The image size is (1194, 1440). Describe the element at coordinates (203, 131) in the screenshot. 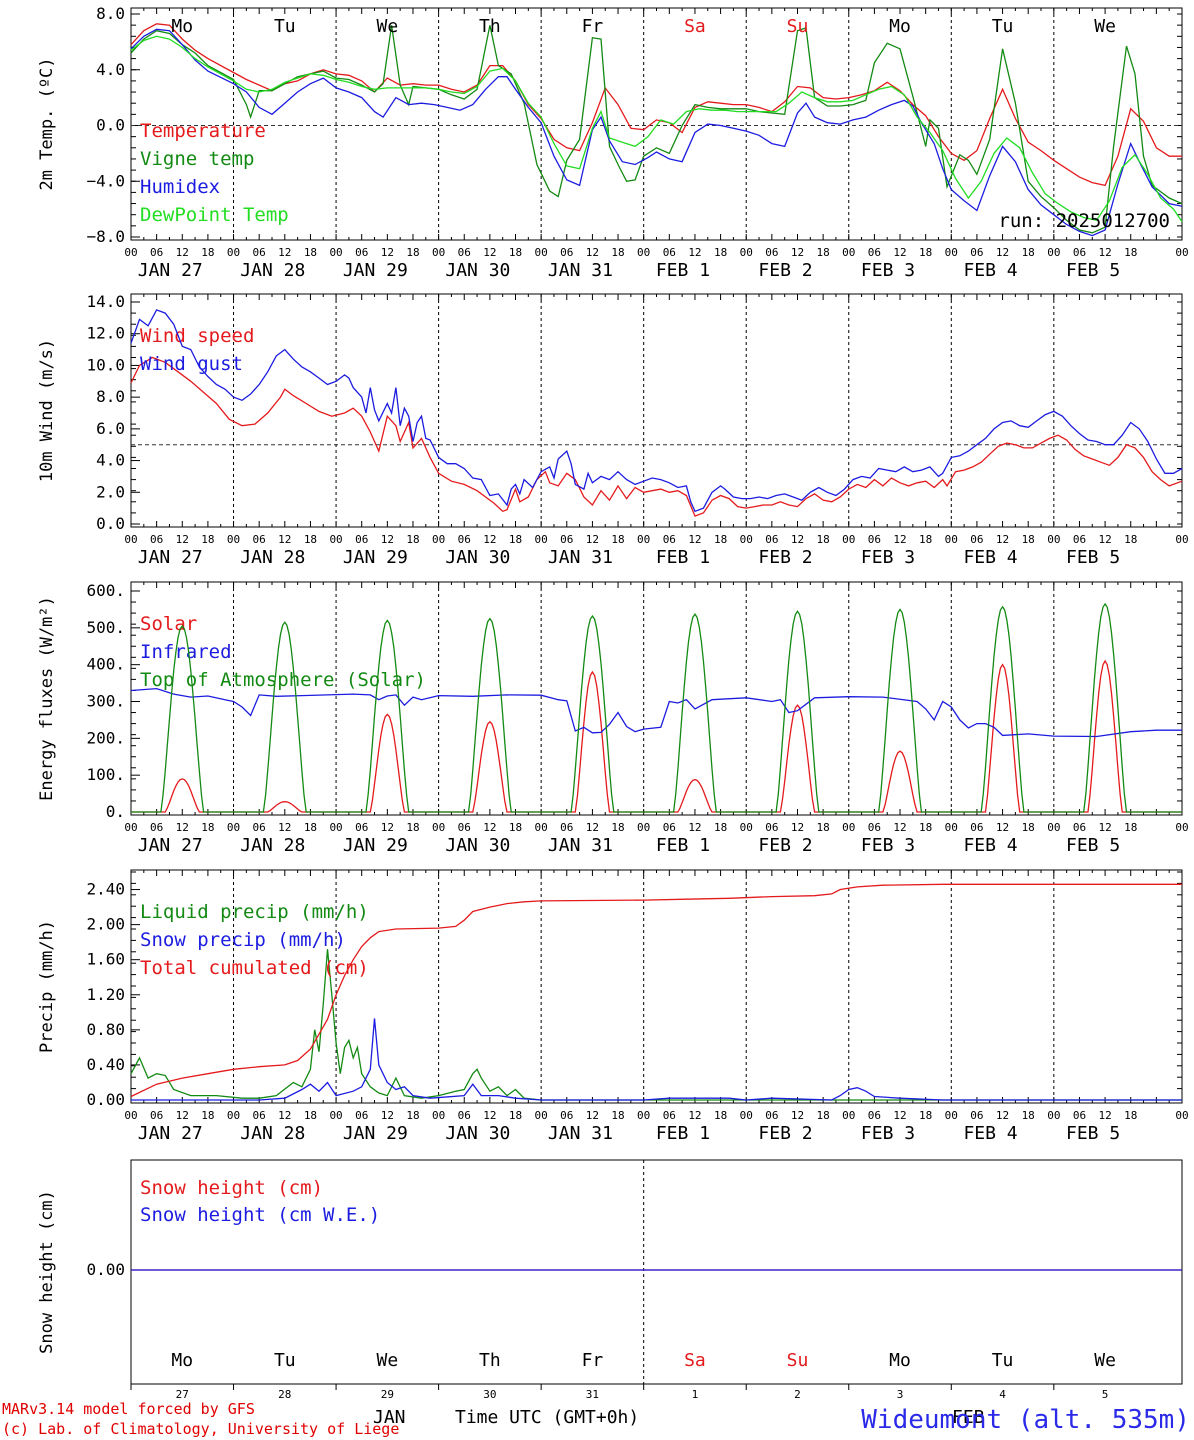

I see `legend-entry: Temperature` at that location.